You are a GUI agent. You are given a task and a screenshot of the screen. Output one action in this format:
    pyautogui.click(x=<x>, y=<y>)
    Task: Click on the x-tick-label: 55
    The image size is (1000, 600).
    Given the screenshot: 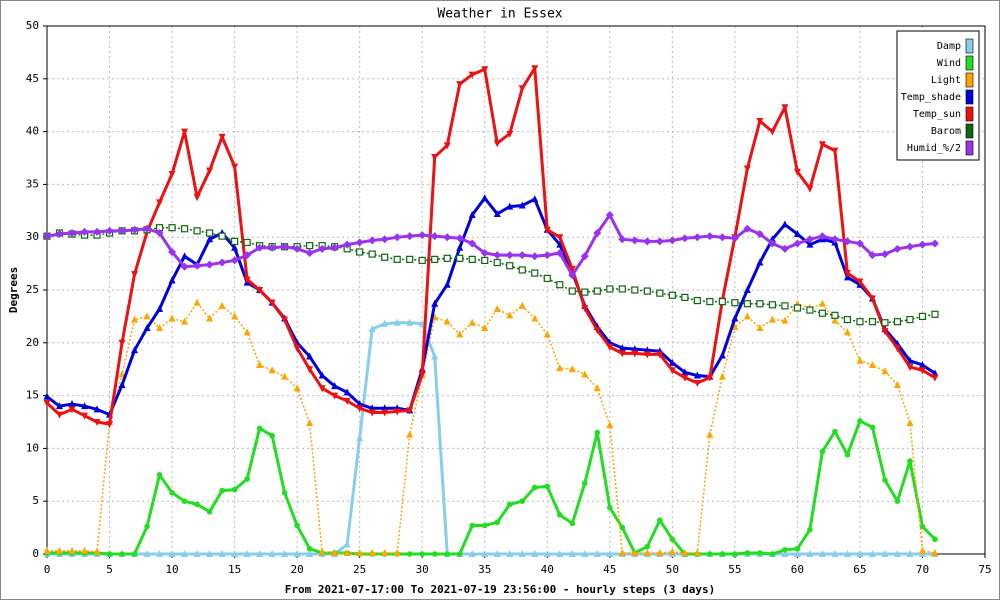 What is the action you would take?
    pyautogui.click(x=734, y=569)
    